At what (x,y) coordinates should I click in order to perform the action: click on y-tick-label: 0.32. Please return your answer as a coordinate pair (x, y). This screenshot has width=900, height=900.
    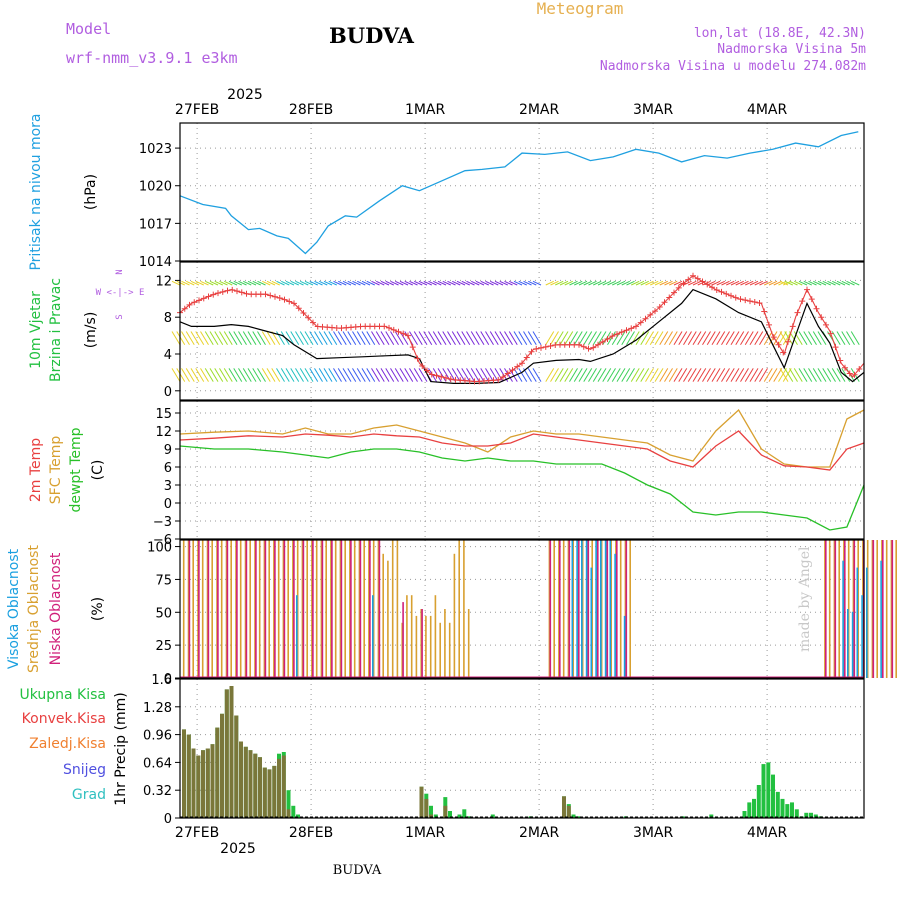
    Looking at the image, I should click on (157, 791).